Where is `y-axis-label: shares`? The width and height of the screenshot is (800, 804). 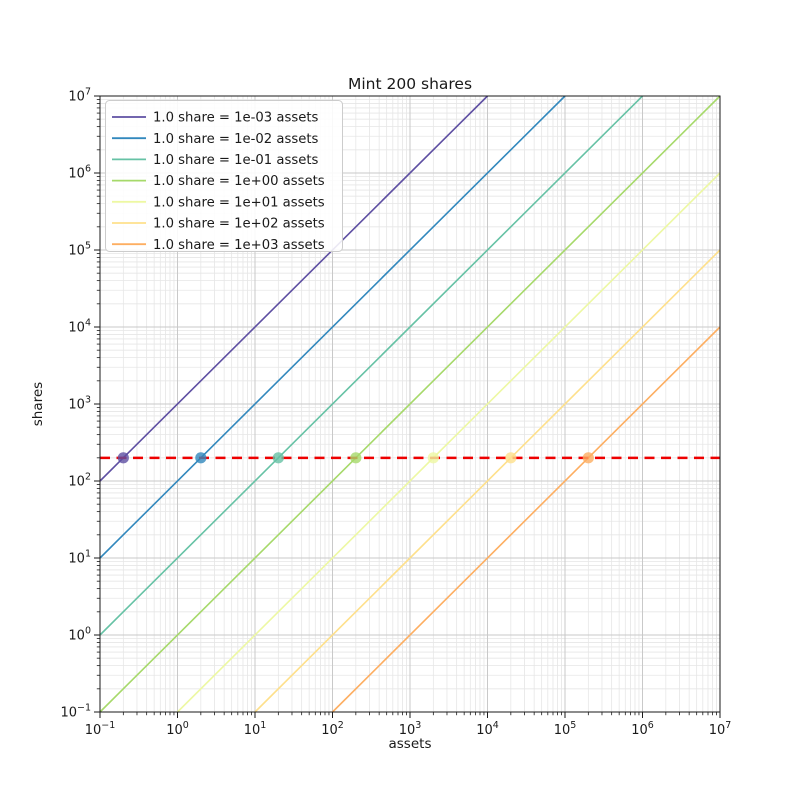 y-axis-label: shares is located at coordinates (38, 404).